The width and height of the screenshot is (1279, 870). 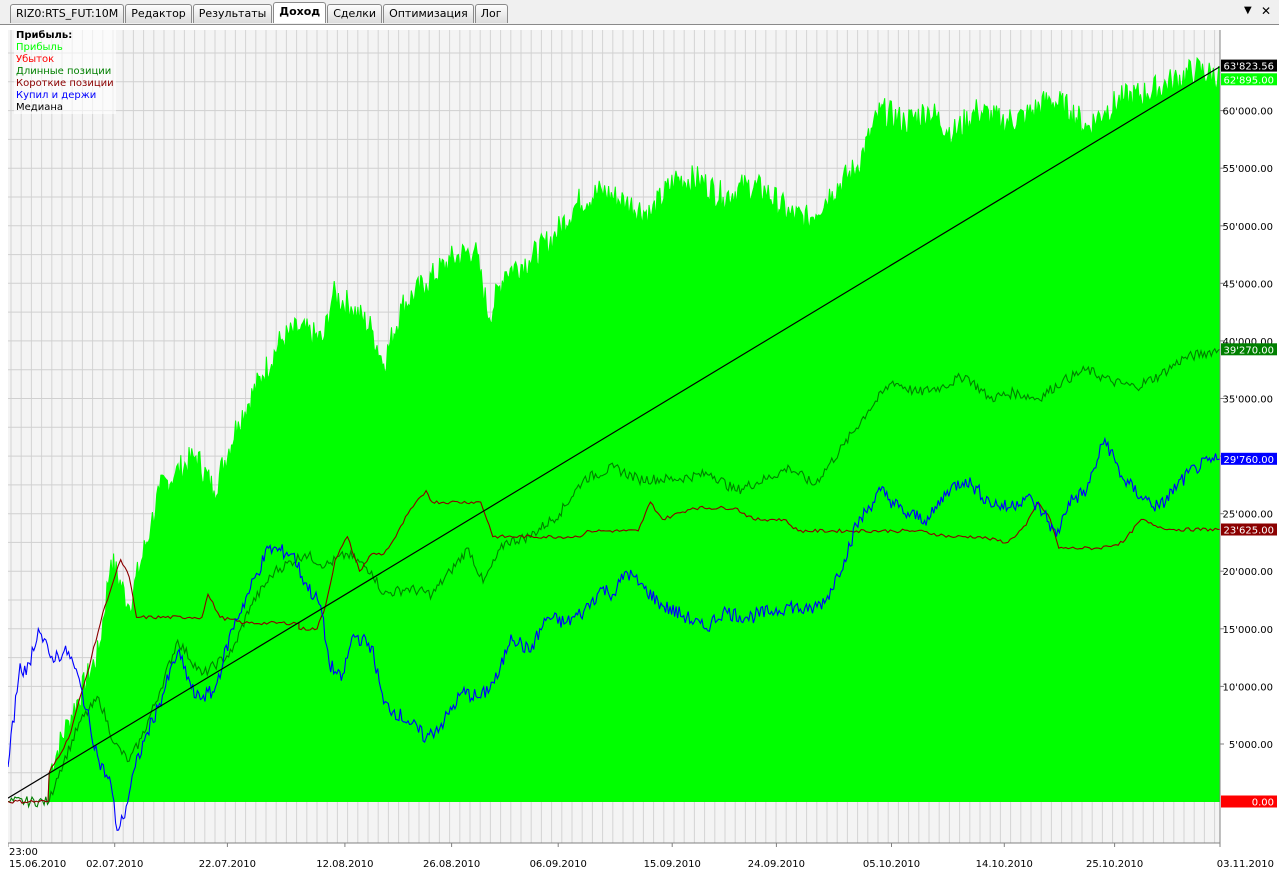 What do you see at coordinates (1248, 400) in the screenshot?
I see `y-tick-label: 35'000.00` at bounding box center [1248, 400].